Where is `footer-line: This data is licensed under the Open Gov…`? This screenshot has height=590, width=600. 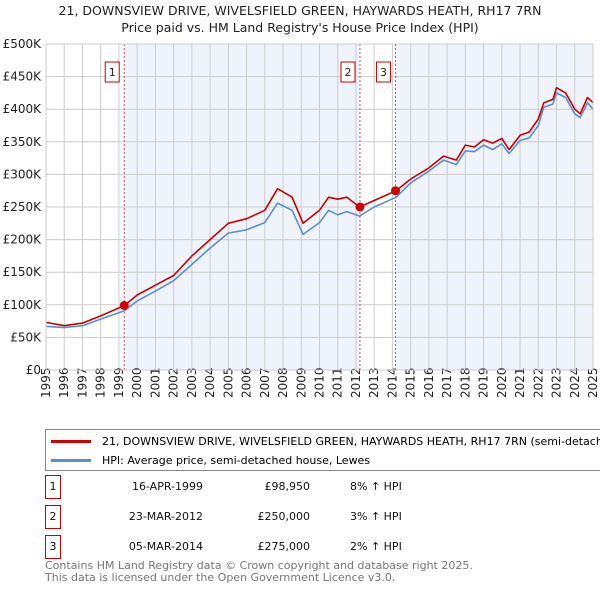 footer-line: This data is licensed under the Open Gov… is located at coordinates (220, 577).